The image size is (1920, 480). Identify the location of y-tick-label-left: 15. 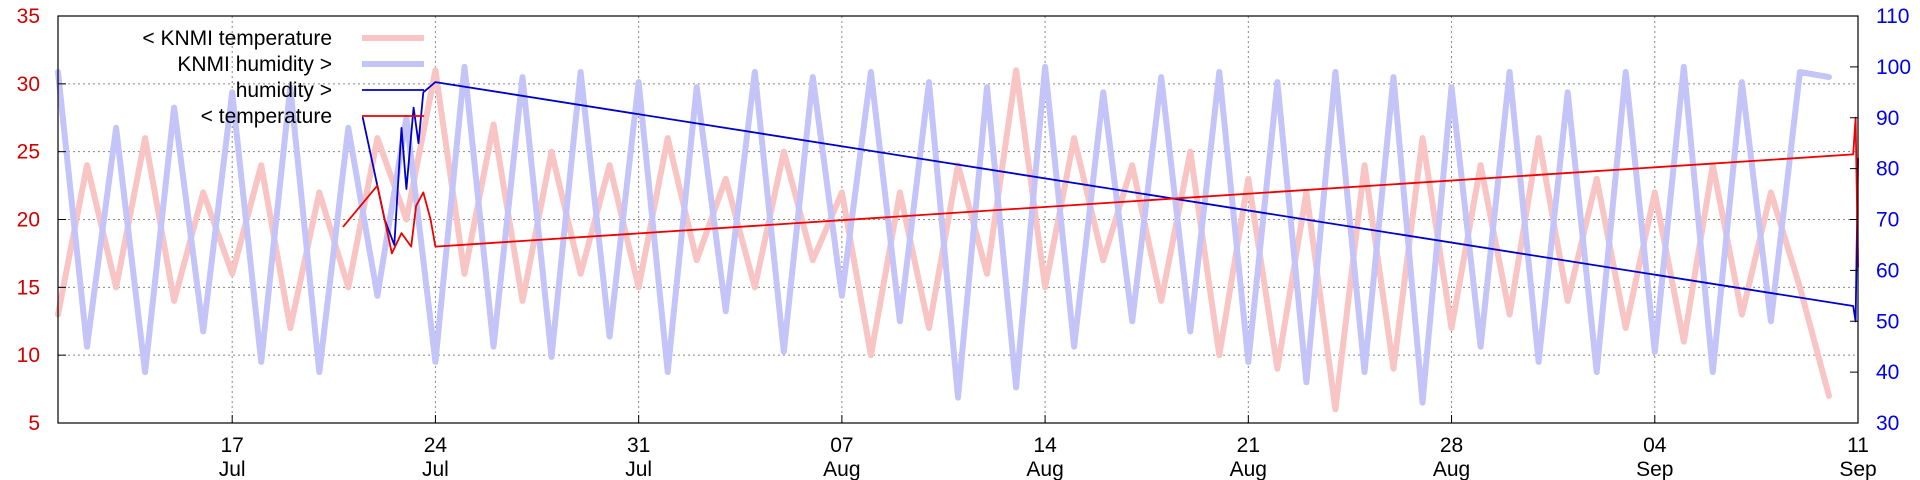
(28, 287).